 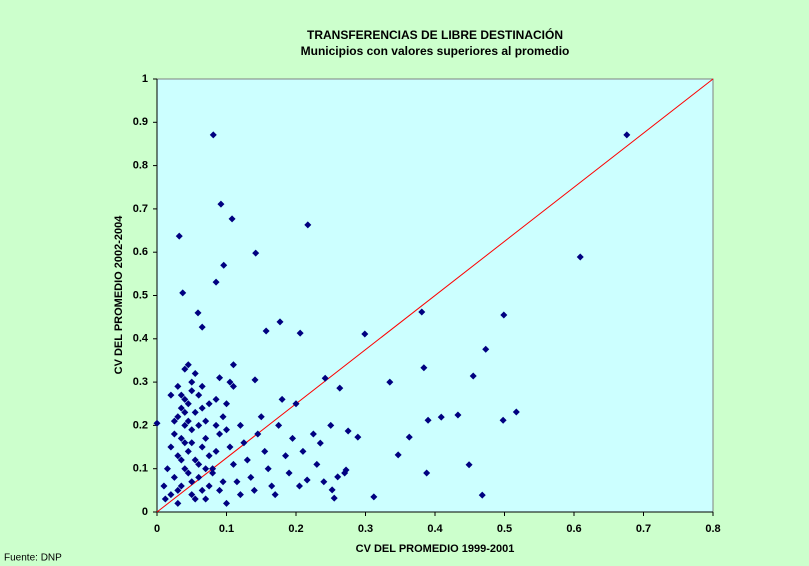 What do you see at coordinates (140, 425) in the screenshot?
I see `y-tick-label: 0.2` at bounding box center [140, 425].